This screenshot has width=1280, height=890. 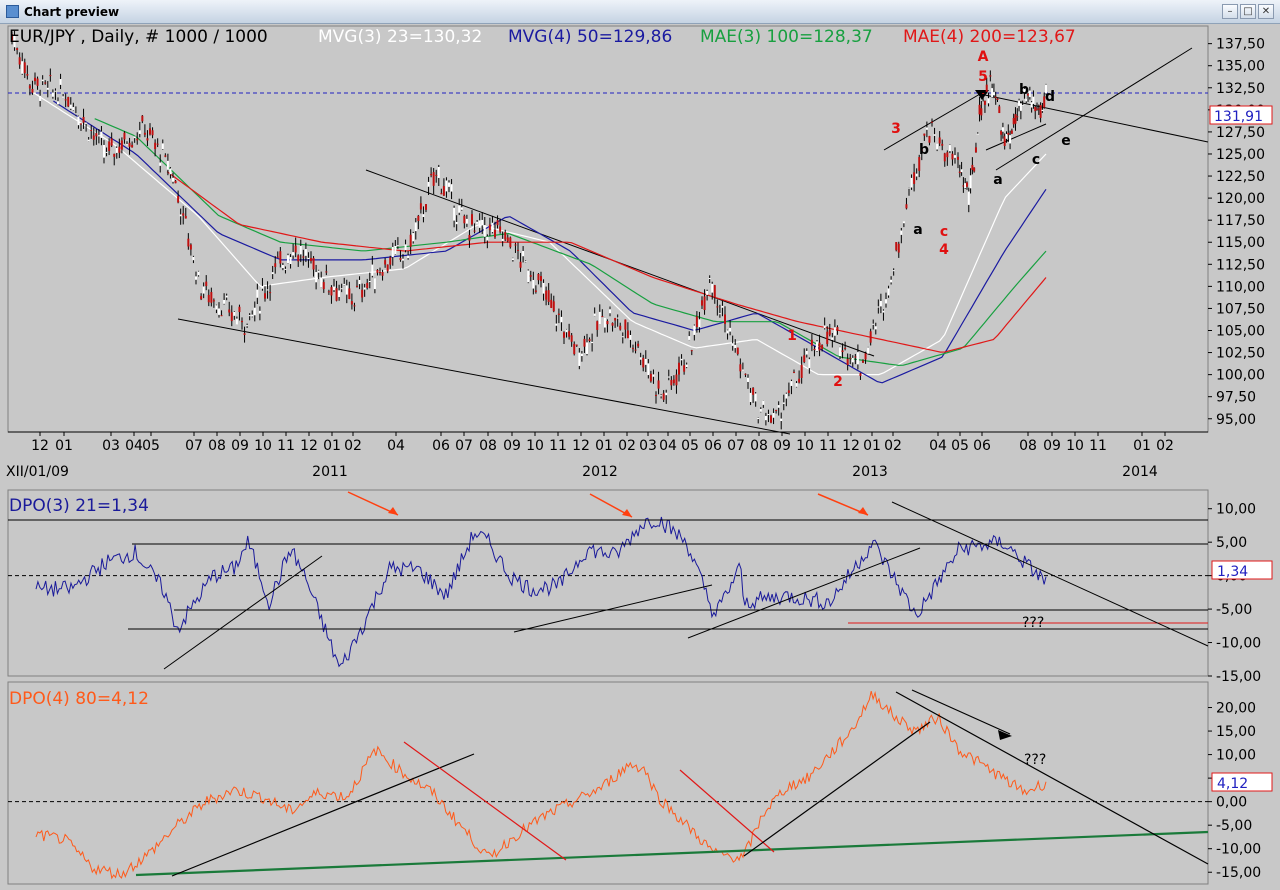 What do you see at coordinates (838, 382) in the screenshot?
I see `wave-label: 2` at bounding box center [838, 382].